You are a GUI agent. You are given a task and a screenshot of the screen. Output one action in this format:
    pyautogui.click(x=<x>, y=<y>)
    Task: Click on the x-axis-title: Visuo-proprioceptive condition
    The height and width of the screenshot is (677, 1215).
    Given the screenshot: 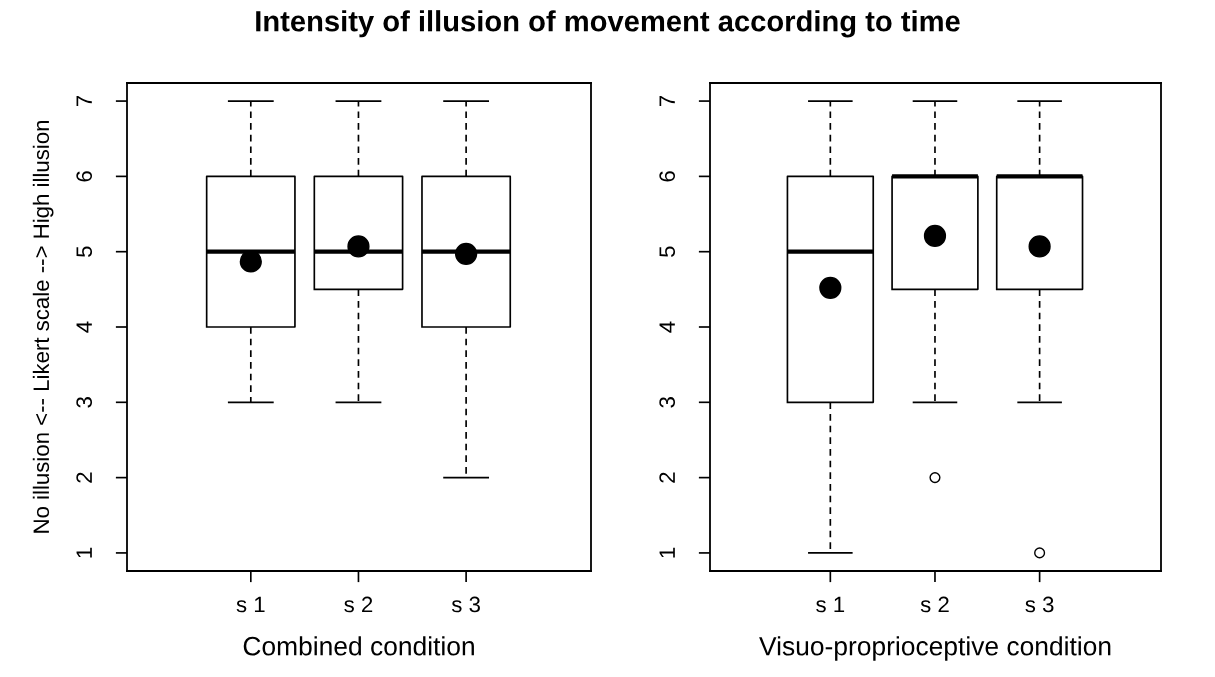 What is the action you would take?
    pyautogui.click(x=935, y=648)
    